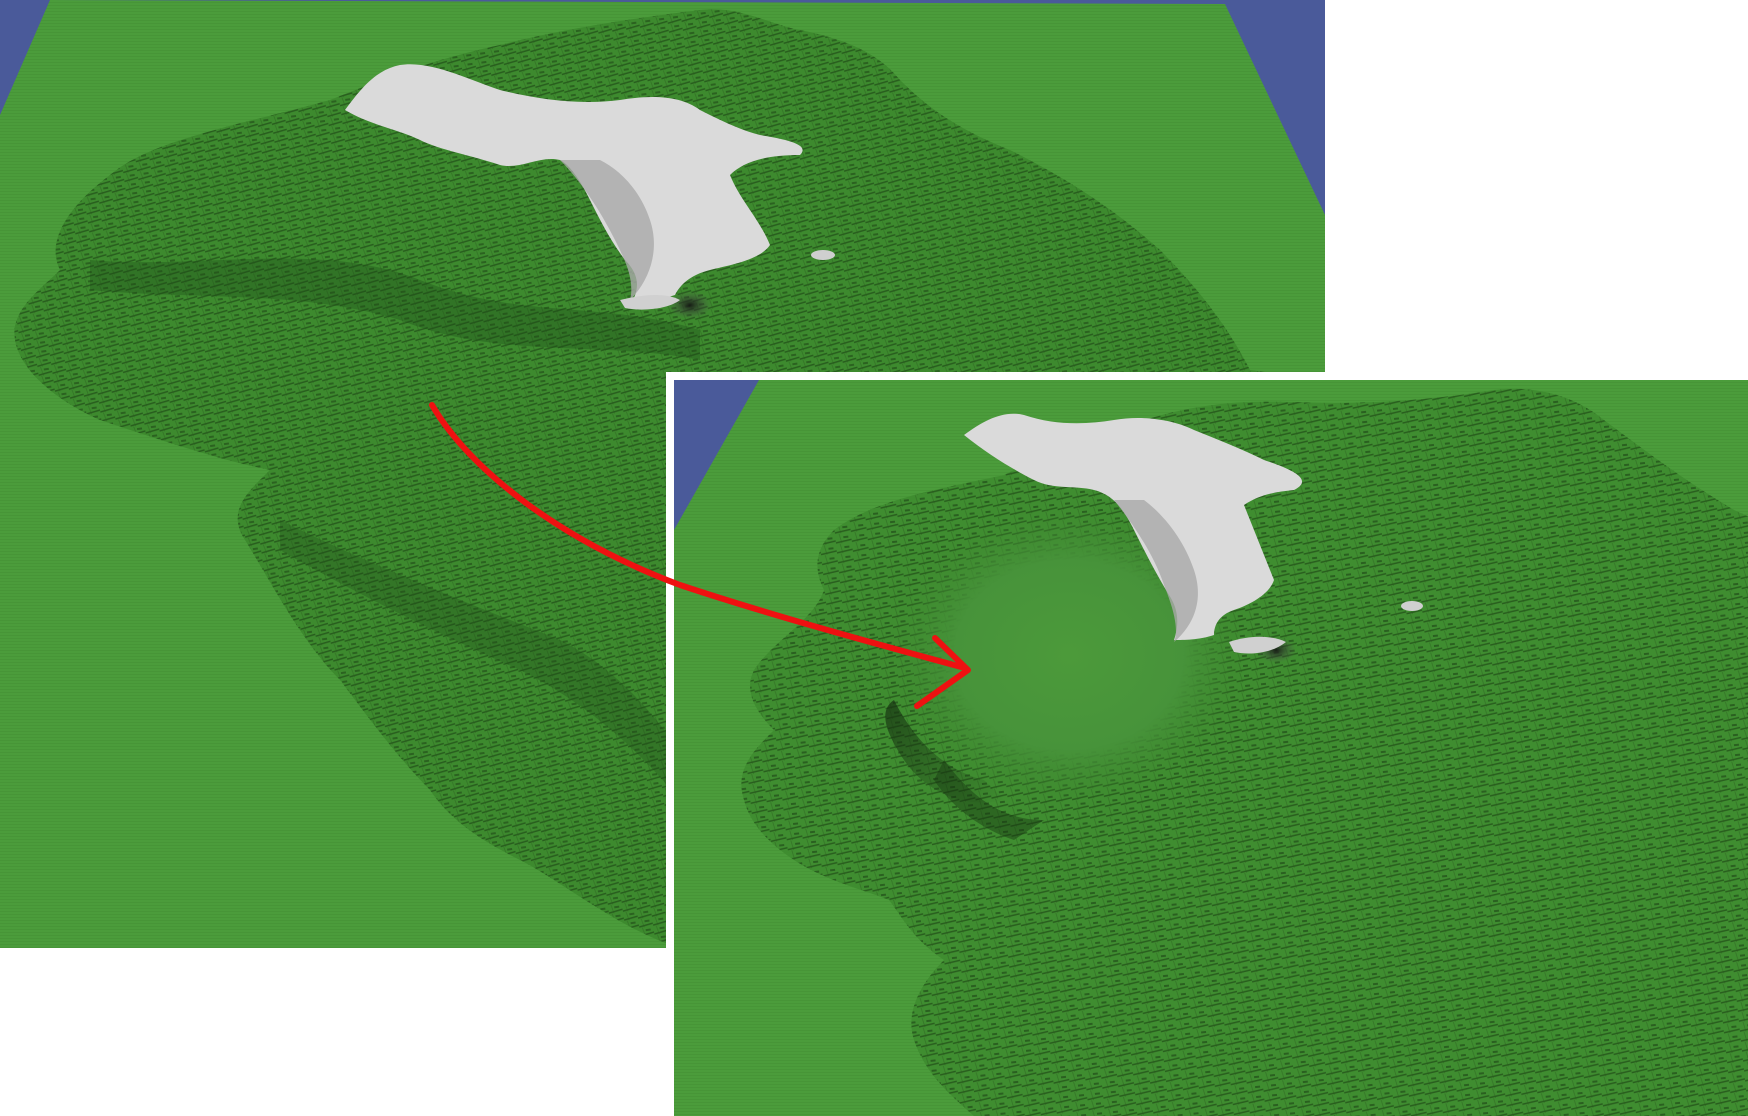 The image size is (1748, 1116). Describe the element at coordinates (395, 309) in the screenshot. I see `ridge-shadow` at that location.